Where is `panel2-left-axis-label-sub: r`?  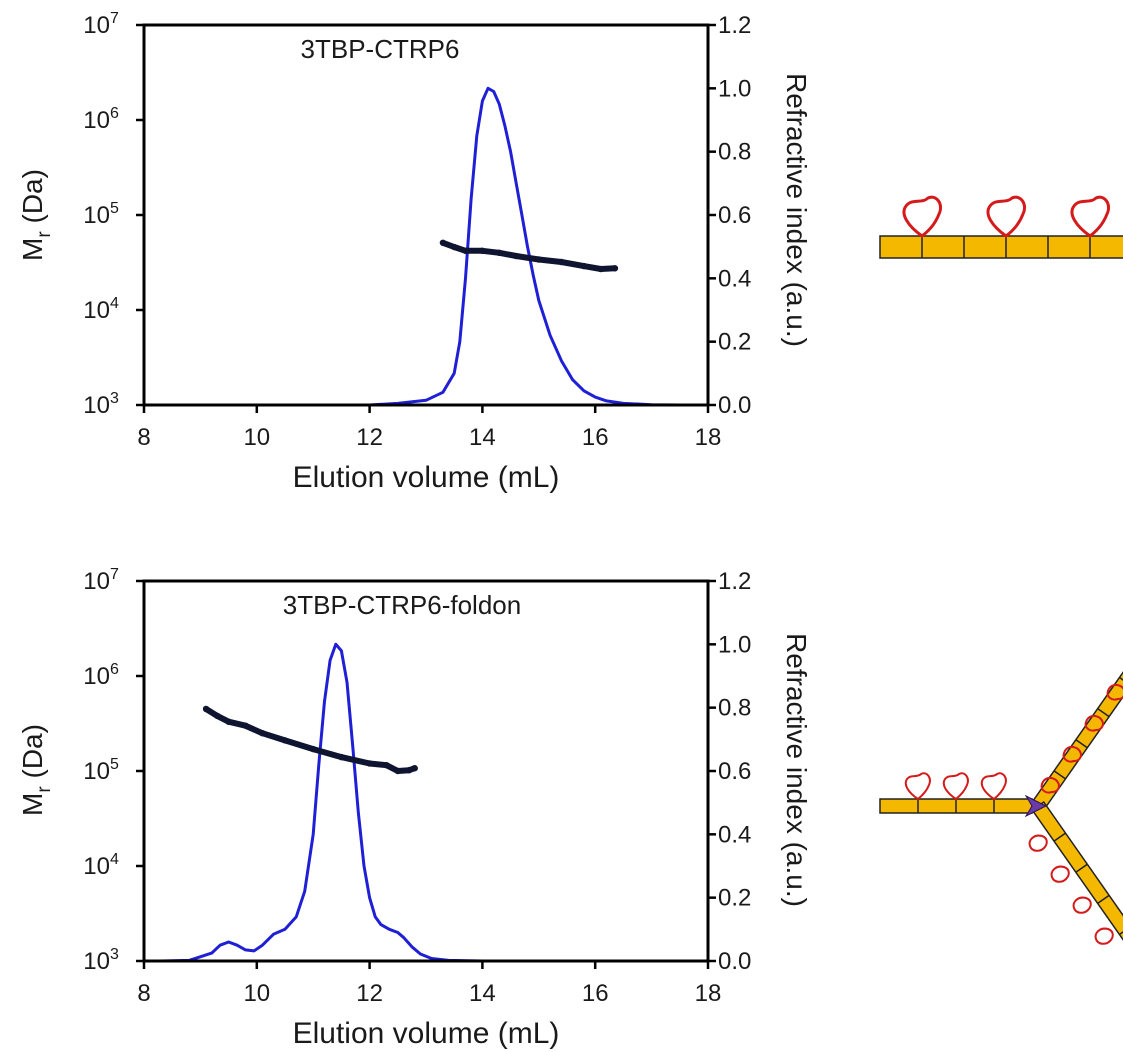 panel2-left-axis-label-sub: r is located at coordinates (44, 789).